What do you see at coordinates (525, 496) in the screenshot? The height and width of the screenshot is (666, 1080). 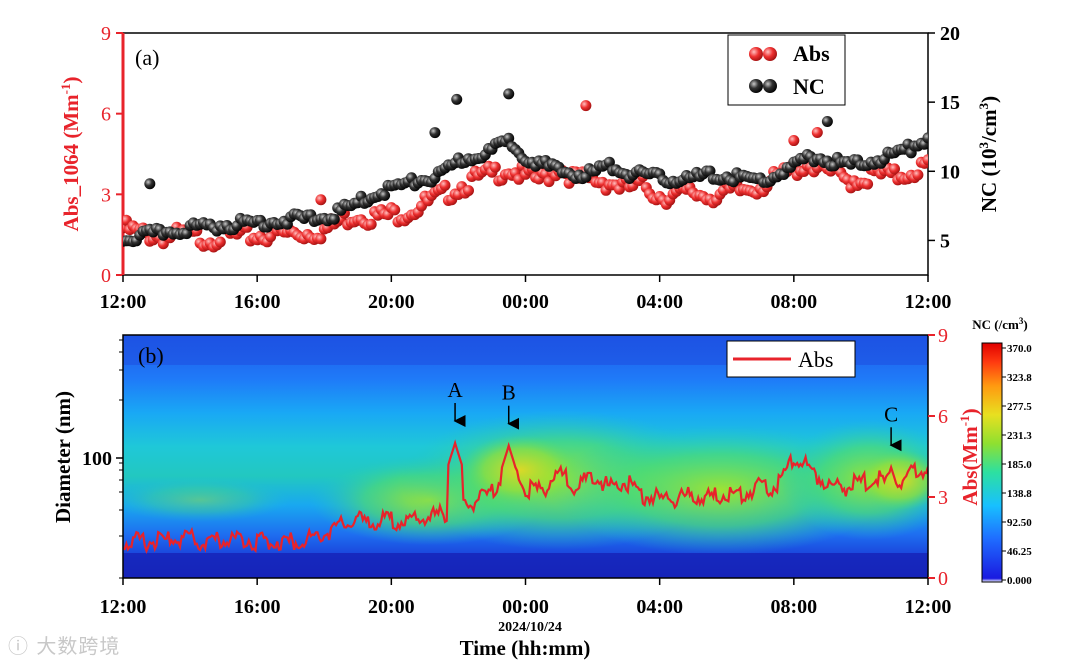 I see `abs-line` at bounding box center [525, 496].